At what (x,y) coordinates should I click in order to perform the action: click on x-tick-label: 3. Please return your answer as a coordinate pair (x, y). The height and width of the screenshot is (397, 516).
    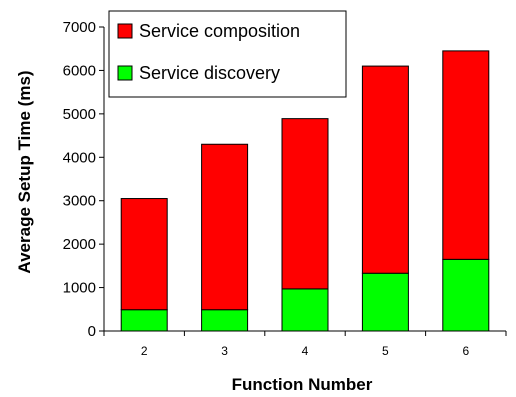
    Looking at the image, I should click on (224, 351).